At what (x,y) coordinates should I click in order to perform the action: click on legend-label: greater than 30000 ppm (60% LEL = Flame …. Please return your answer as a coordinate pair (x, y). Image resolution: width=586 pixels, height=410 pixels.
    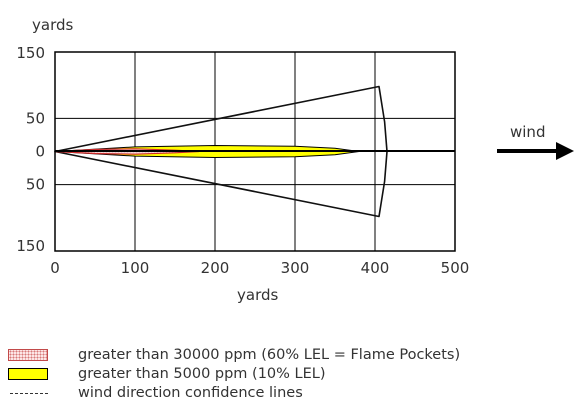
    Looking at the image, I should click on (269, 355).